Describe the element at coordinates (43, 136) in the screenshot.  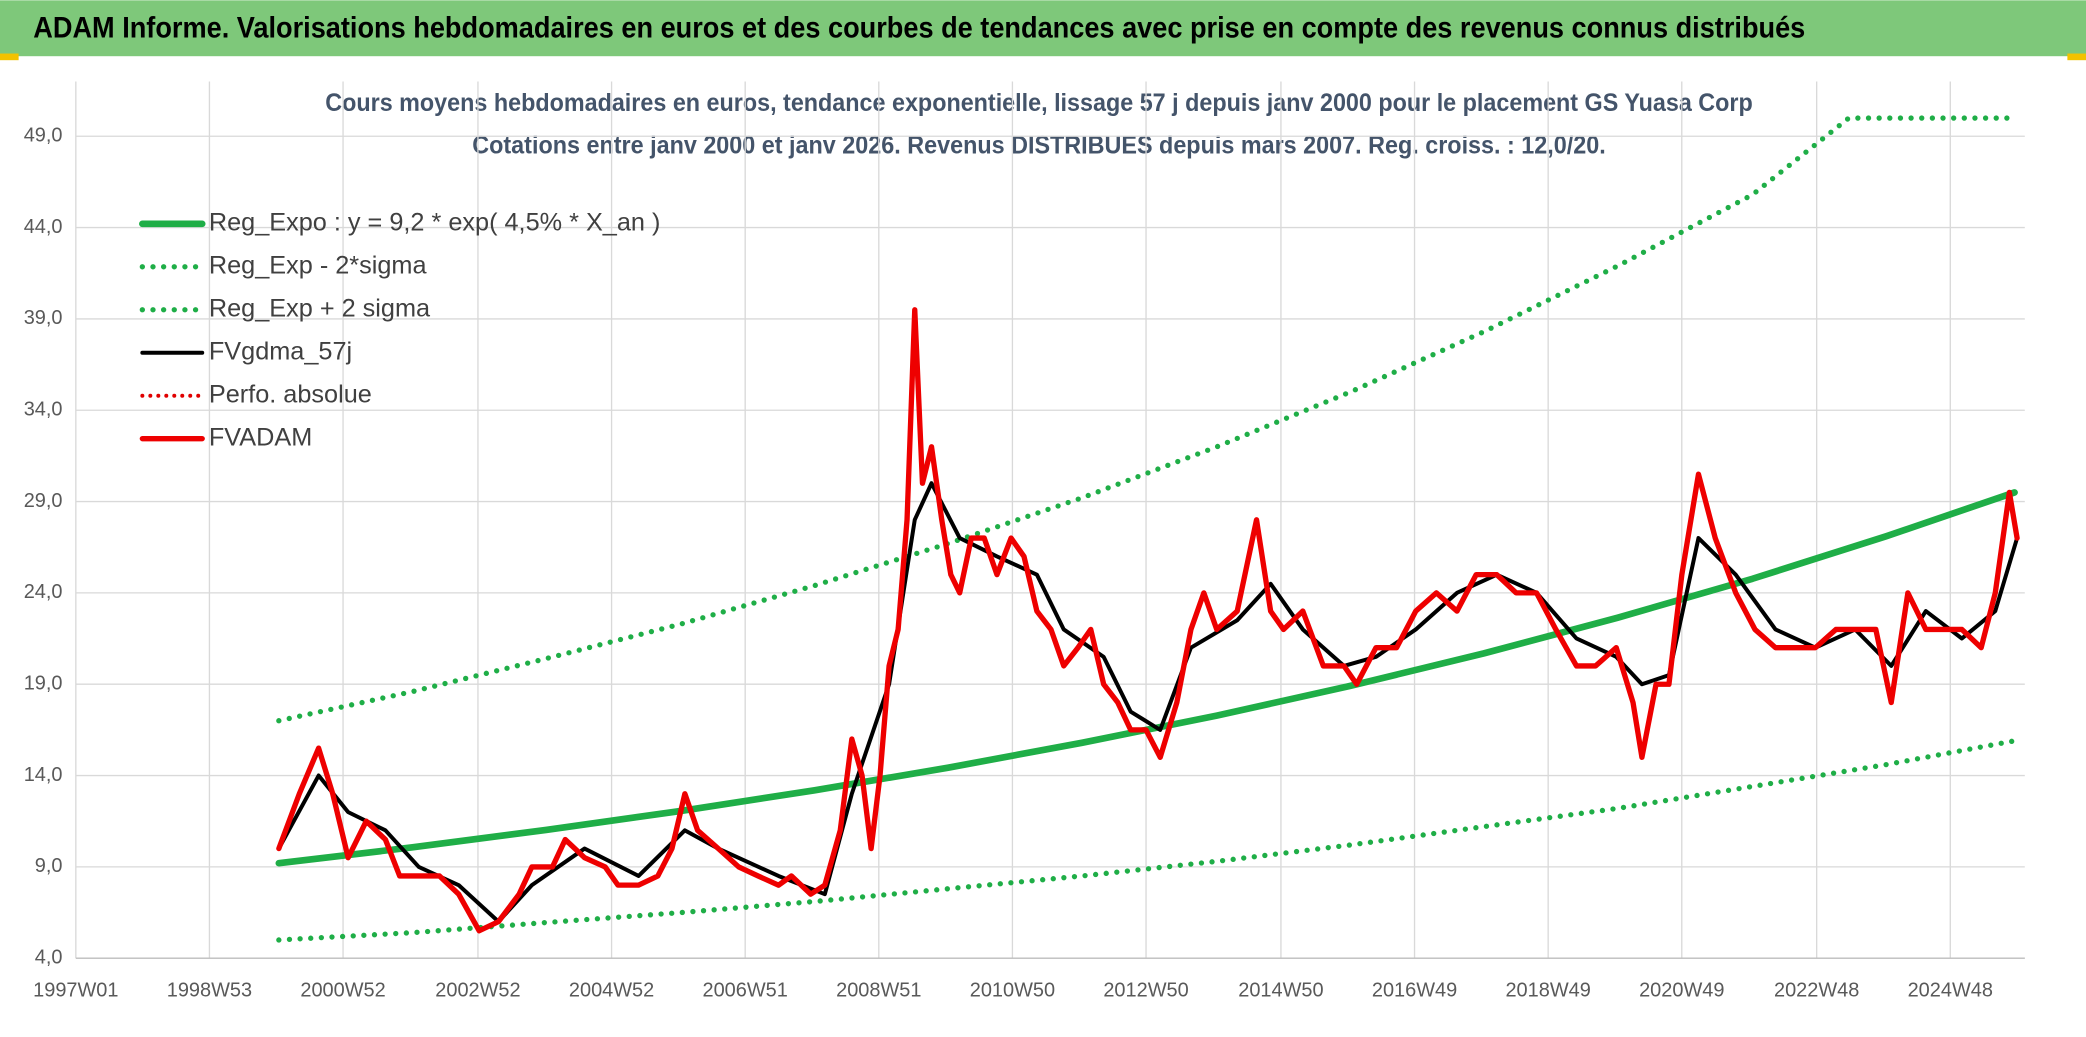
I see `y-tick-label: 49,0` at that location.